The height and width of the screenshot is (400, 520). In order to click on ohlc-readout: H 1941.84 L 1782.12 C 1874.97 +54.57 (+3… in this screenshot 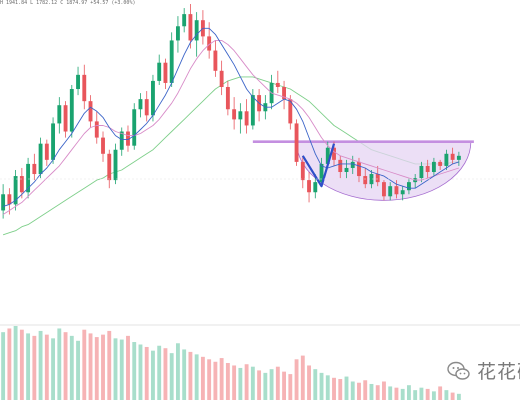, I will do `click(67, 3)`.